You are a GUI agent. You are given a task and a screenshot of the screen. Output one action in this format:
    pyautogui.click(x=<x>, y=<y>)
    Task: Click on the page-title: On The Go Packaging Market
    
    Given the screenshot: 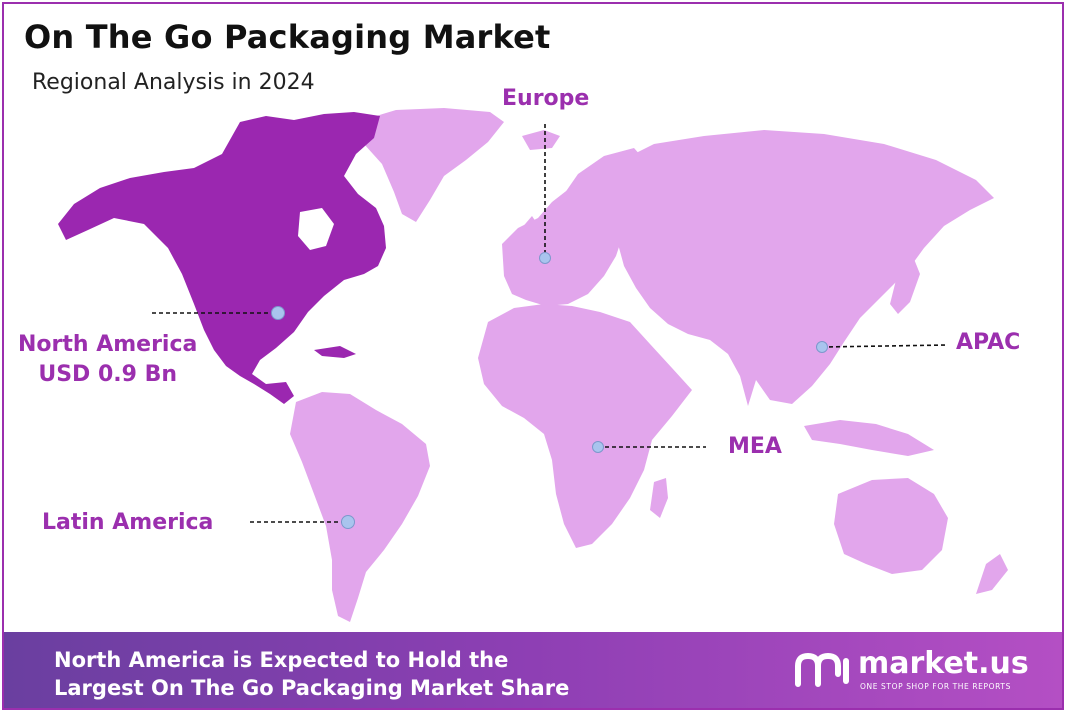 What is the action you would take?
    pyautogui.click(x=287, y=37)
    